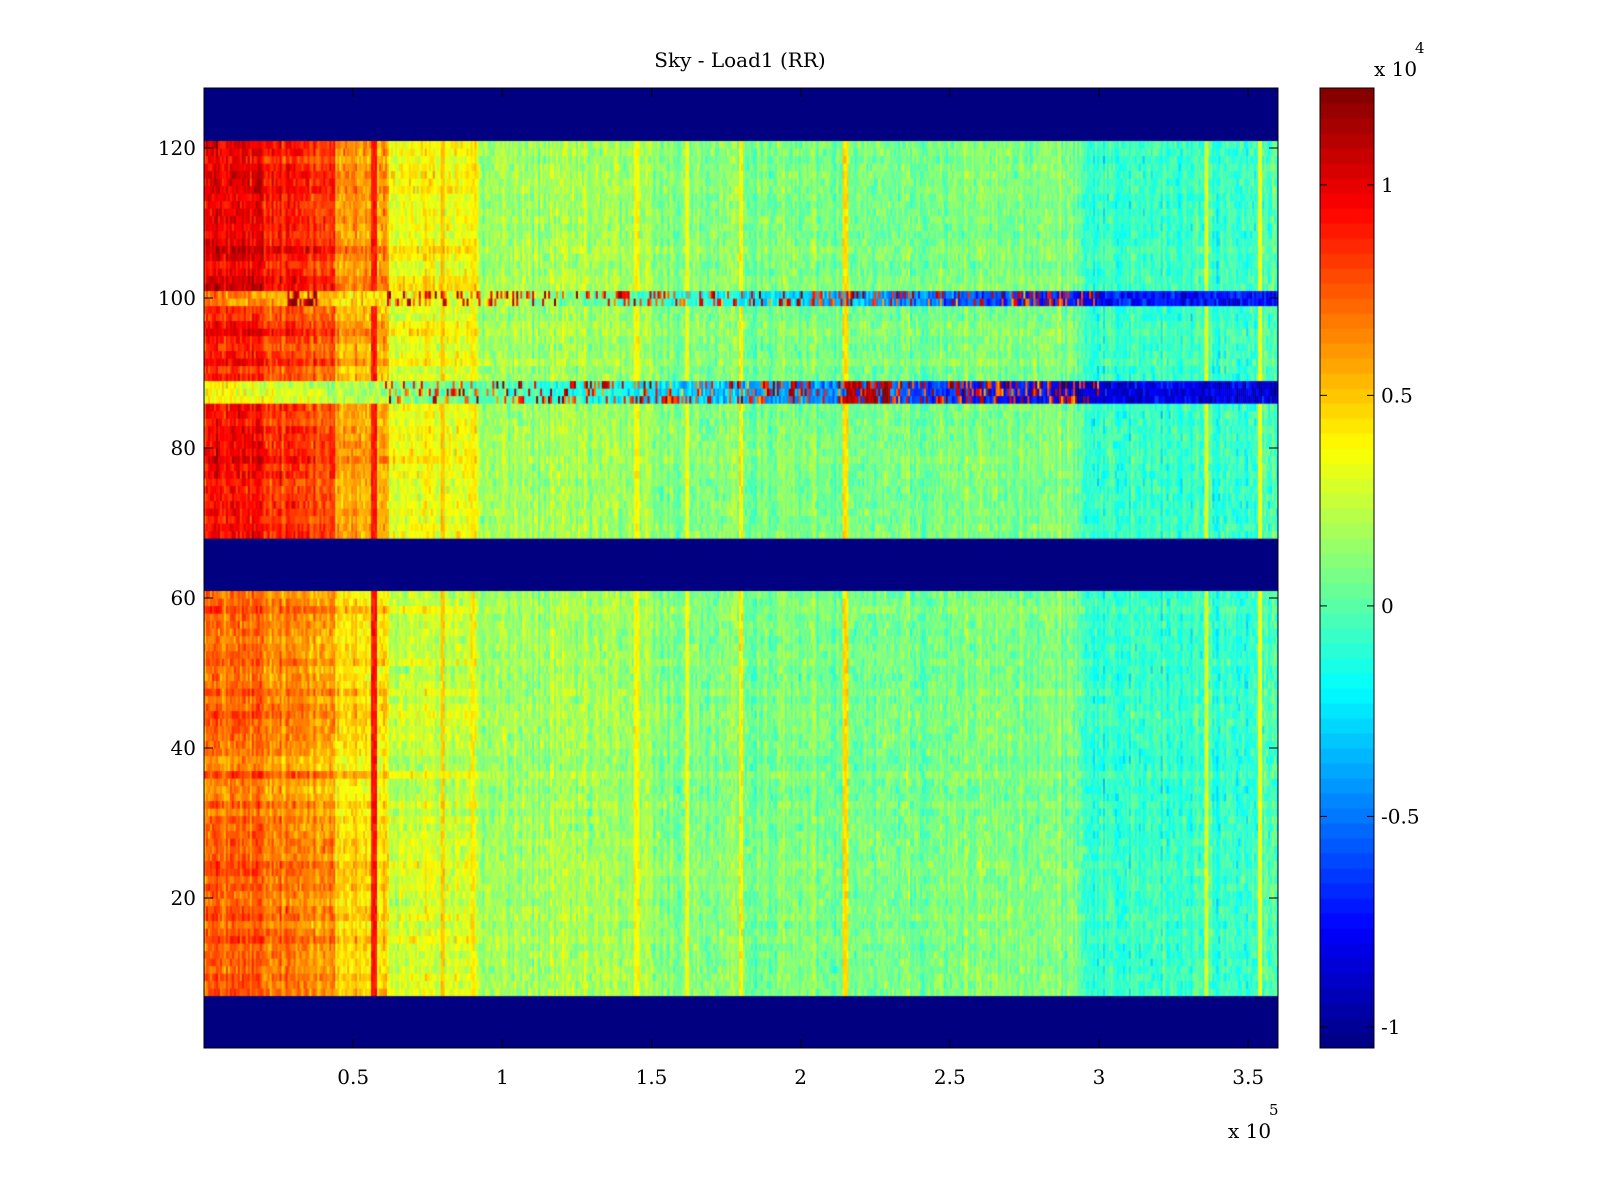 Image resolution: width=1600 pixels, height=1200 pixels. Describe the element at coordinates (1248, 1077) in the screenshot. I see `x-tick-label: 3.5` at that location.